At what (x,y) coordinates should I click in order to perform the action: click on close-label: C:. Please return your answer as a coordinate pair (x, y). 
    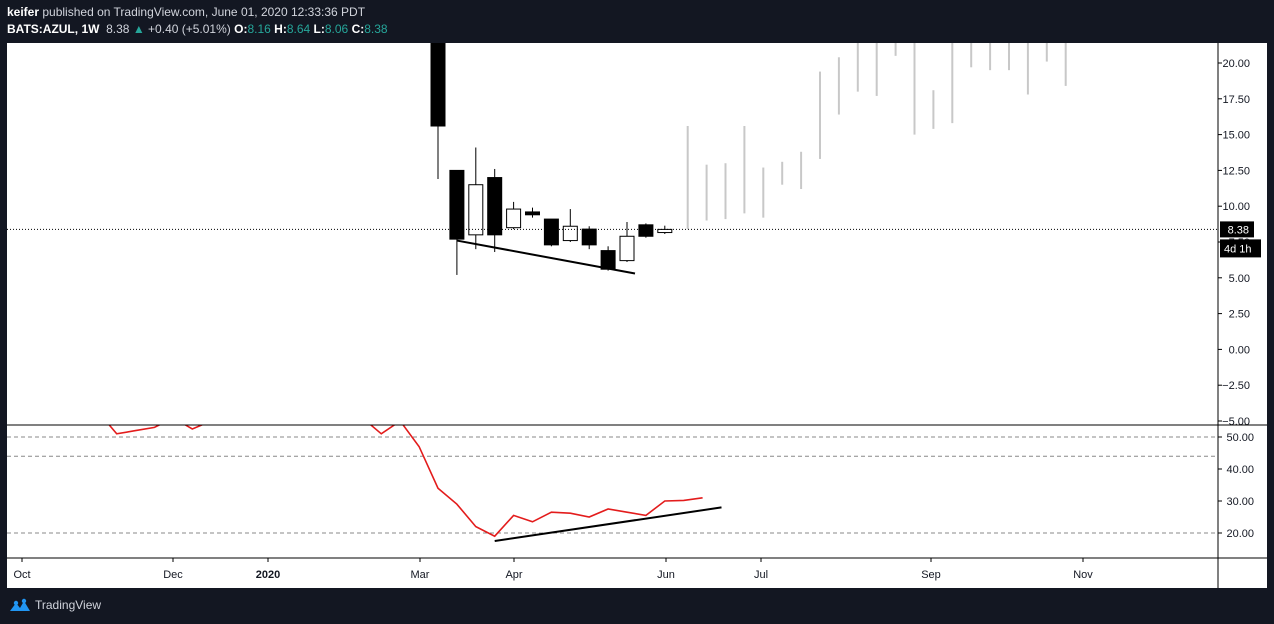
    Looking at the image, I should click on (358, 29).